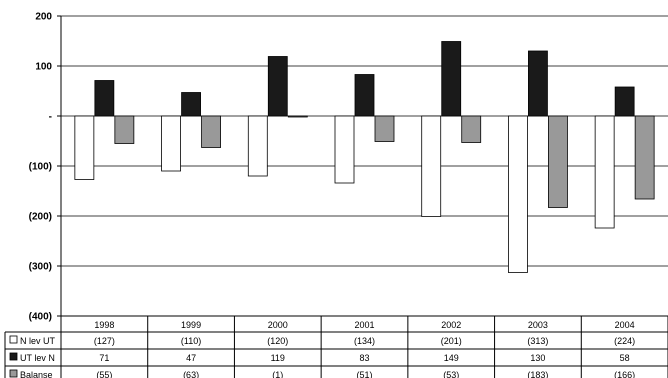 This screenshot has width=668, height=378. What do you see at coordinates (59, 166) in the screenshot?
I see `axes` at bounding box center [59, 166].